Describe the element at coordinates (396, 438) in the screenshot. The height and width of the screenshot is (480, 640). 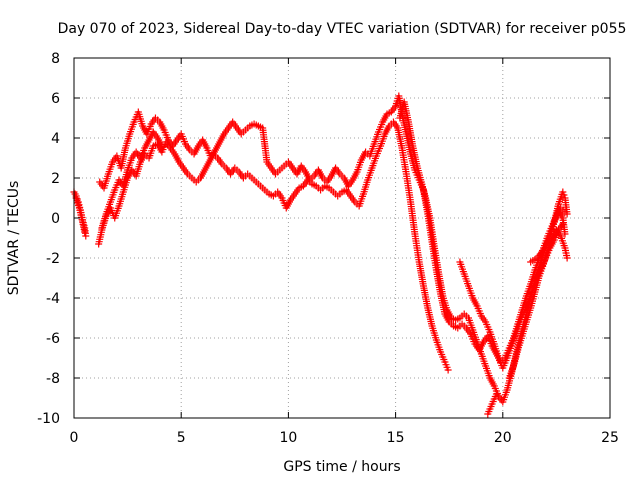
I see `x-tick-label: 15` at that location.